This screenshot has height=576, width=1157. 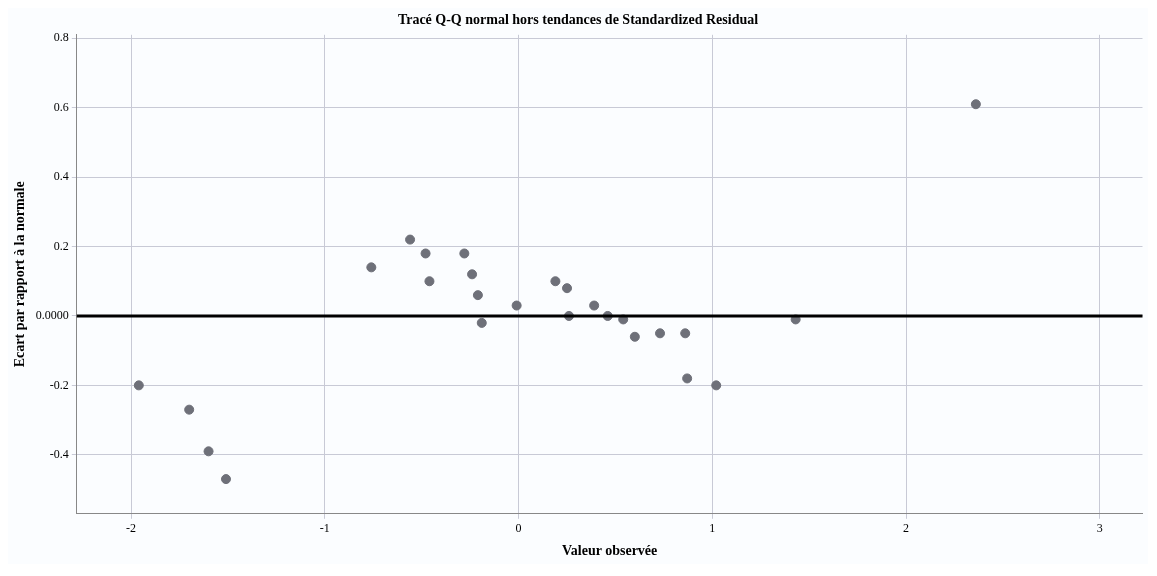 I want to click on x-tick-label: 3, so click(x=1099, y=528).